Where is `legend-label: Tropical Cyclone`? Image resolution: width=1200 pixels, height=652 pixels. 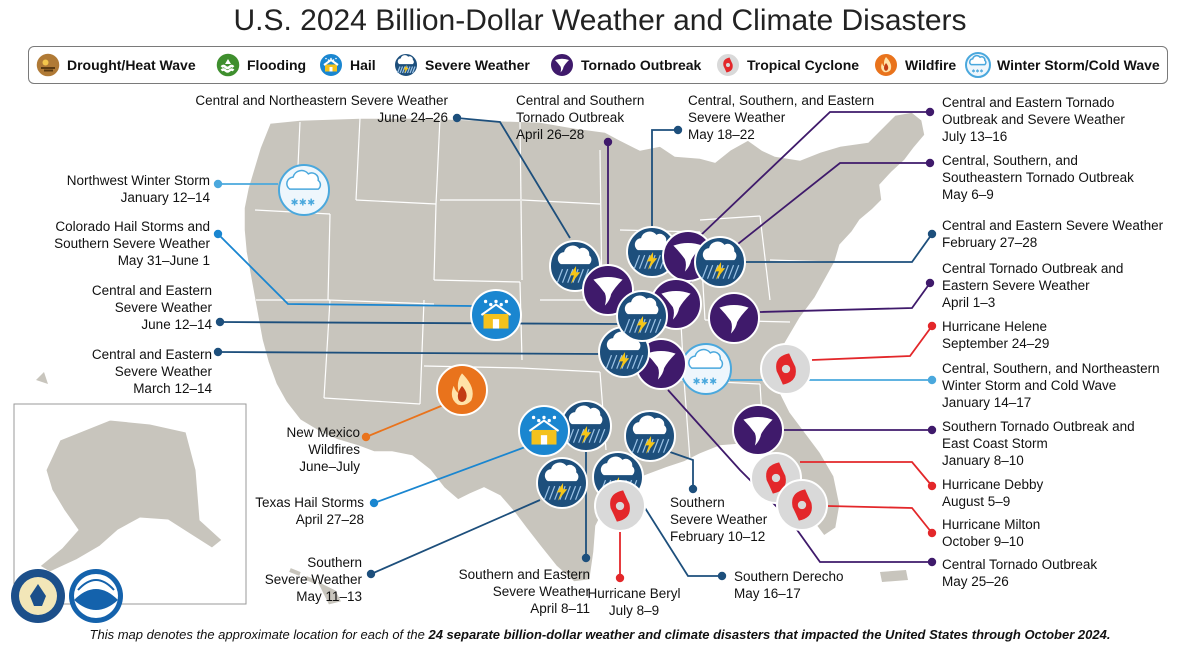
legend-label: Tropical Cyclone is located at coordinates (803, 65).